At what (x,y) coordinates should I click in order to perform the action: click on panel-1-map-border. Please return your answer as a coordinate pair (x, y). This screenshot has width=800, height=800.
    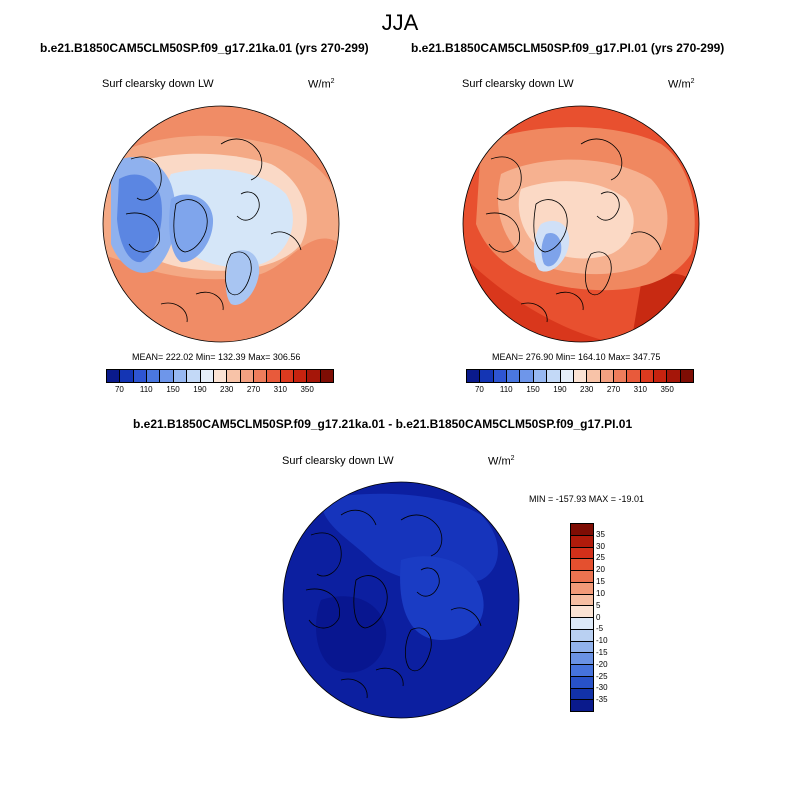
    Looking at the image, I should click on (221, 224).